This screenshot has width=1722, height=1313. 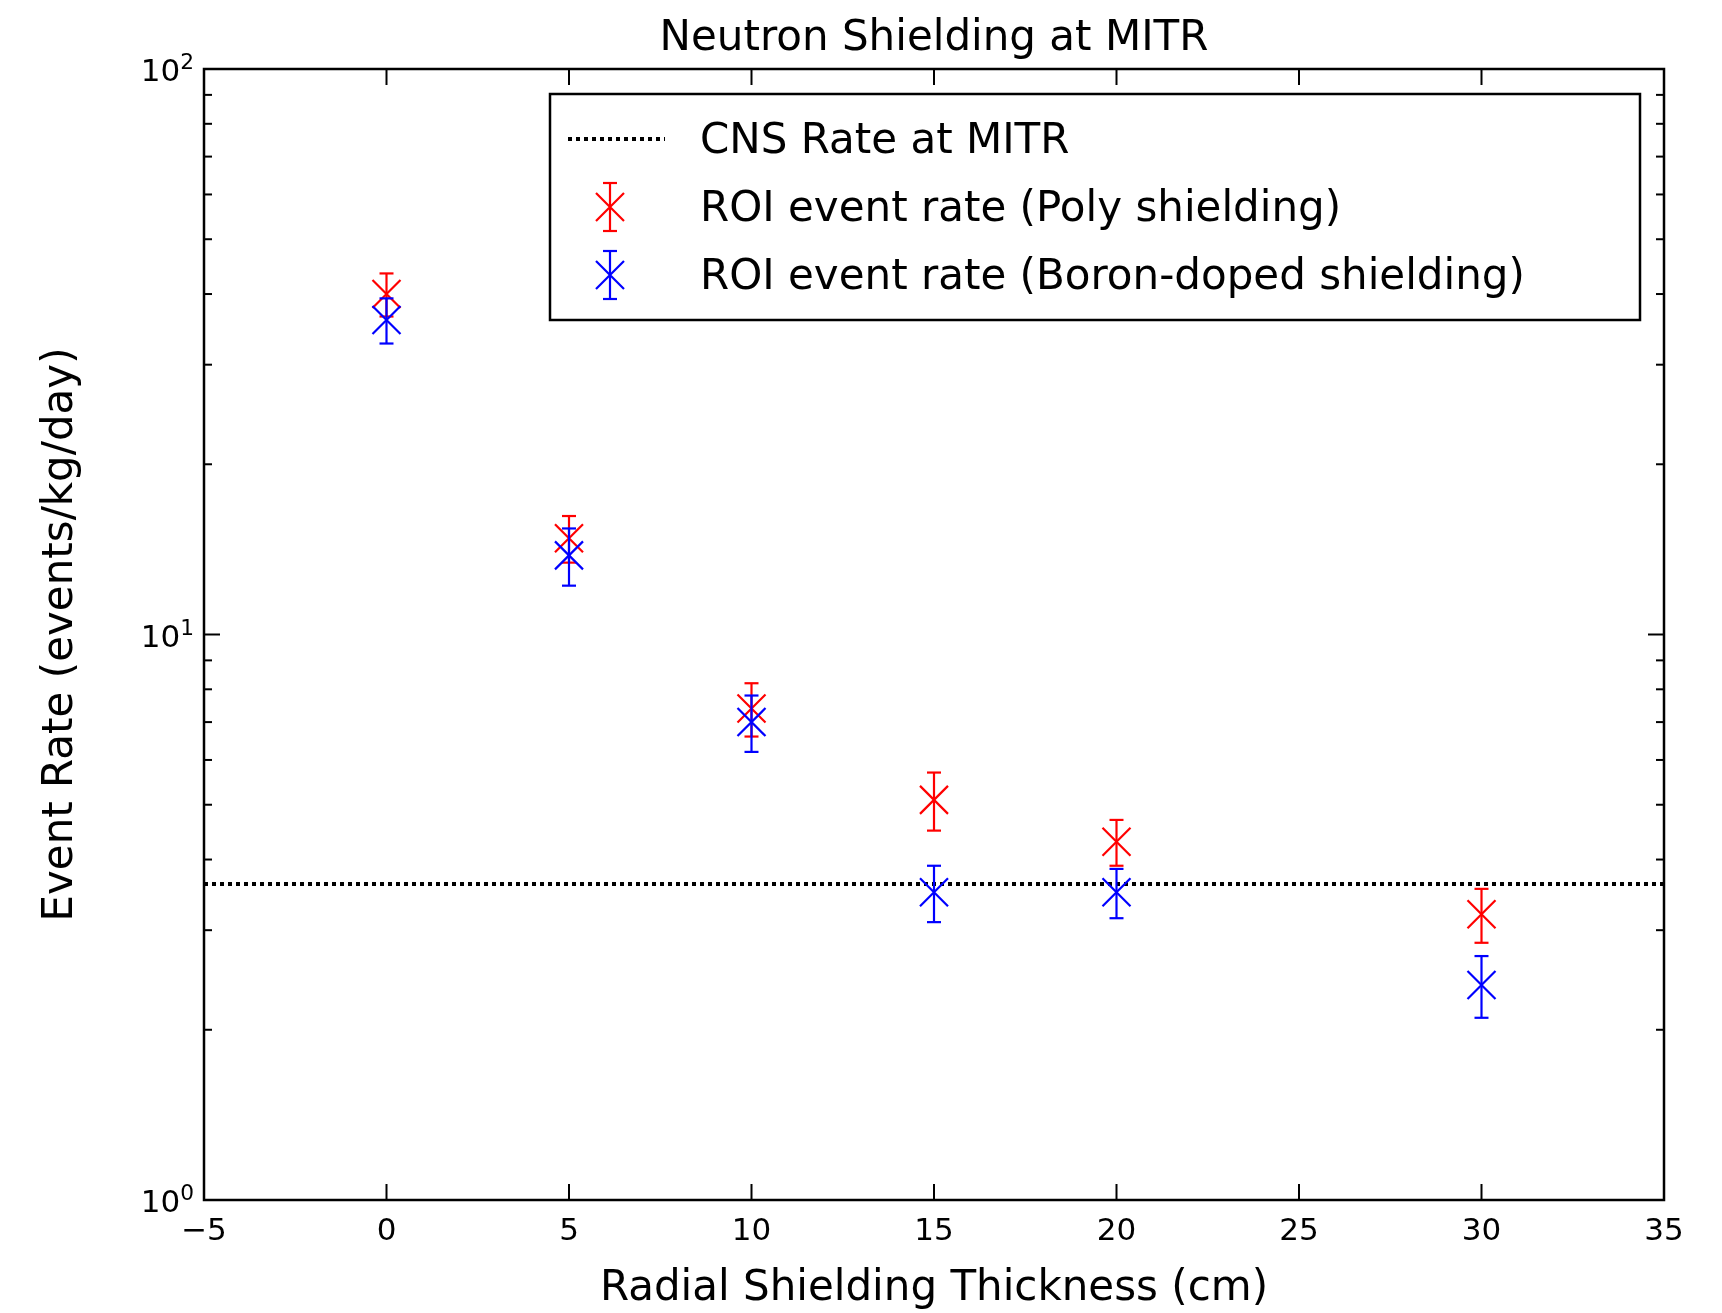 What do you see at coordinates (57, 634) in the screenshot?
I see `y-axis-title: Event Rate (events/kg/day)` at bounding box center [57, 634].